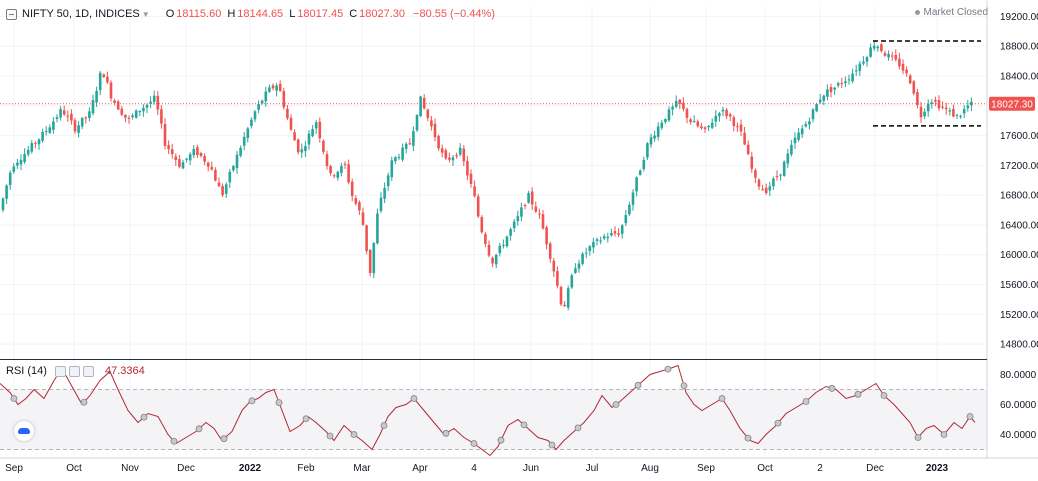 This screenshot has width=1038, height=481. Describe the element at coordinates (362, 468) in the screenshot. I see `time-tick-label: Mar` at that location.